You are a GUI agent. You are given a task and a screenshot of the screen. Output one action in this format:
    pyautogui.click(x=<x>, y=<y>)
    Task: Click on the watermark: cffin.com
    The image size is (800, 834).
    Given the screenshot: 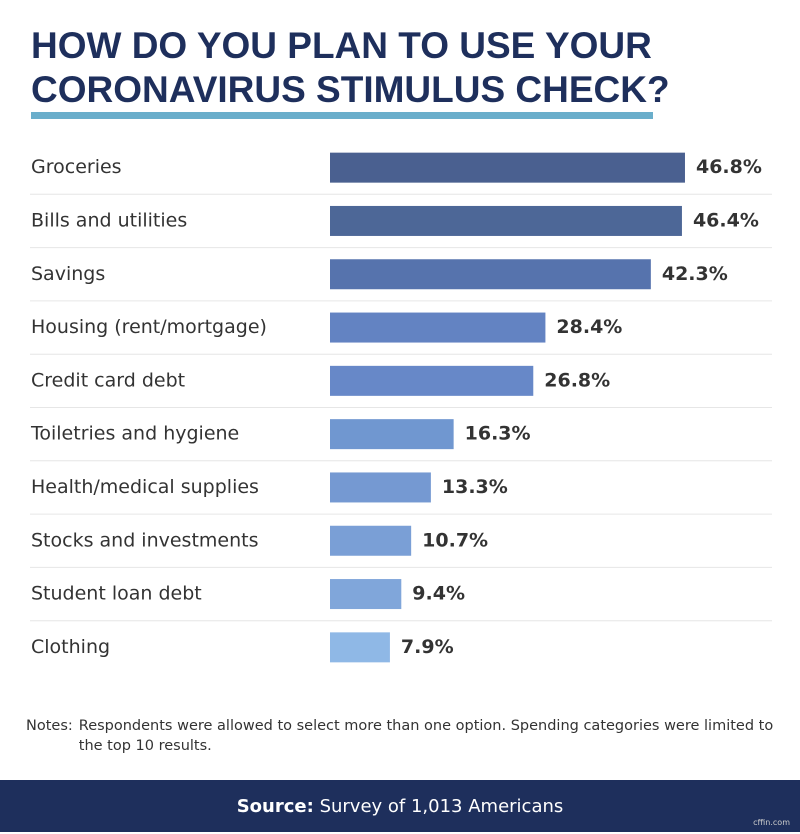 What is the action you would take?
    pyautogui.click(x=771, y=822)
    